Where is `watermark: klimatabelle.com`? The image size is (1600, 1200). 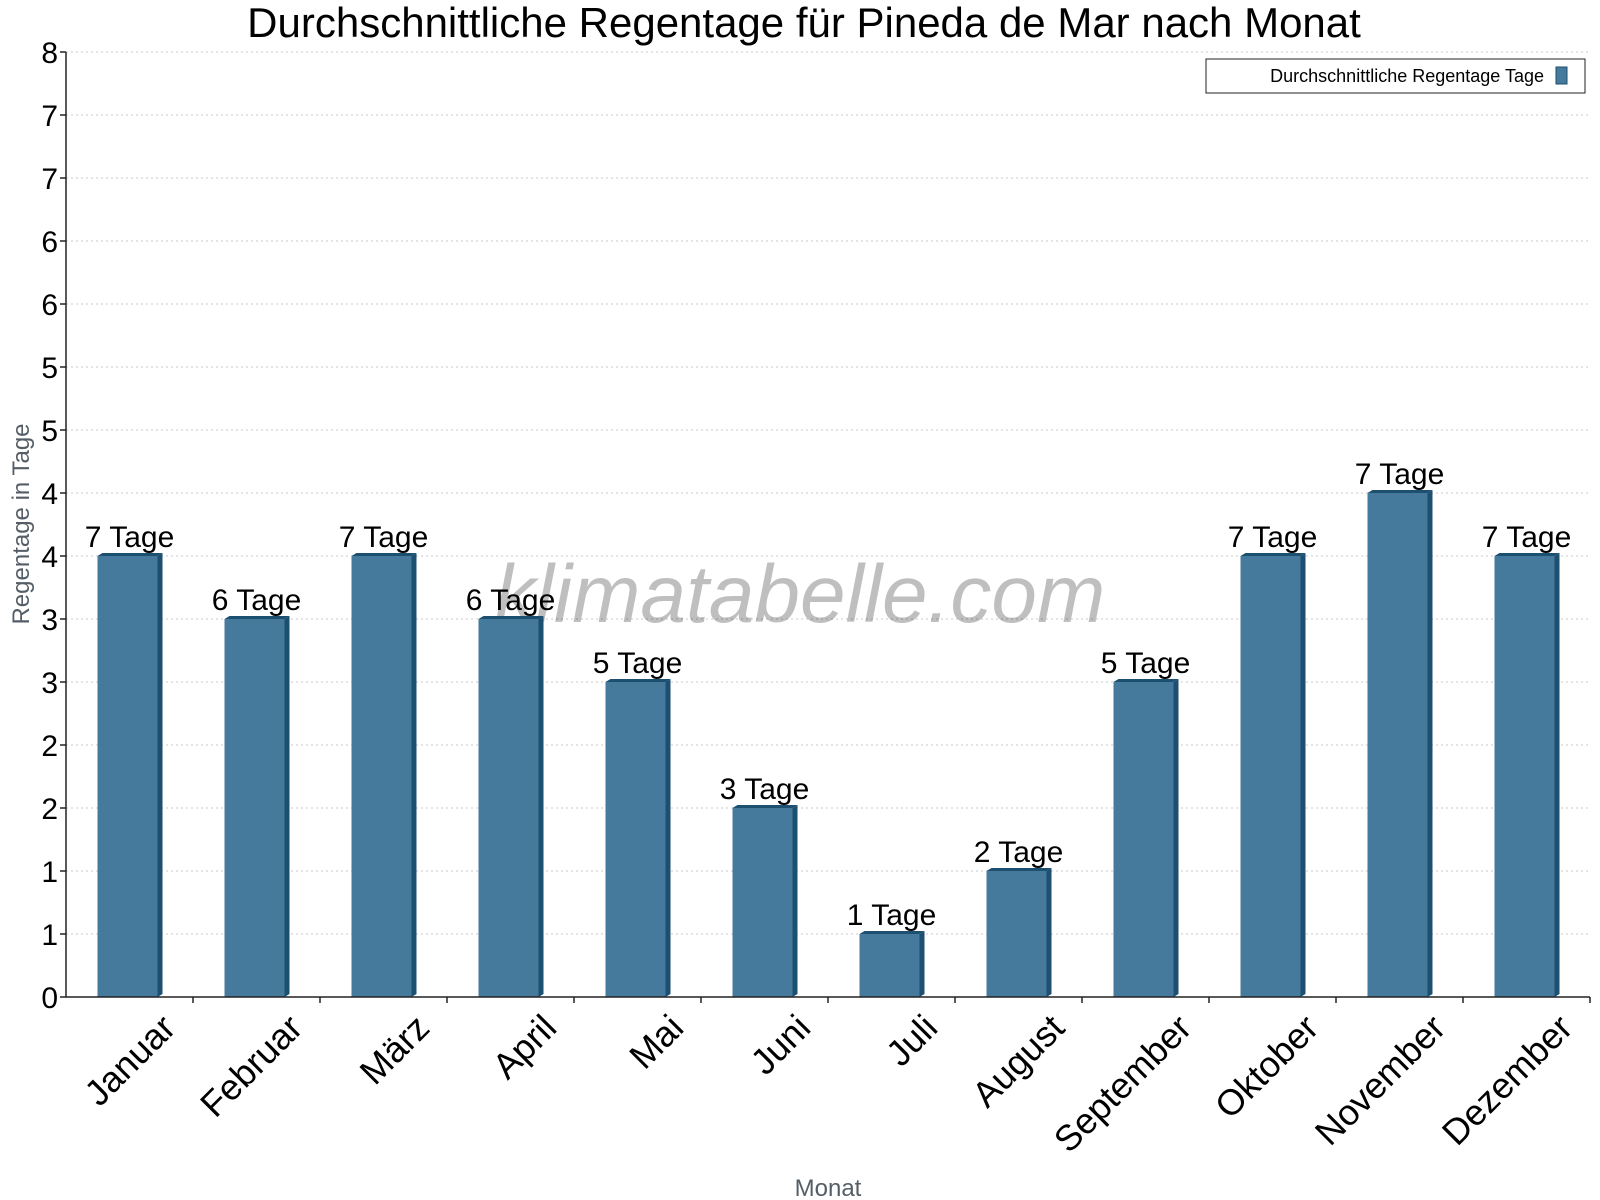
watermark: klimatabelle.com is located at coordinates (800, 594).